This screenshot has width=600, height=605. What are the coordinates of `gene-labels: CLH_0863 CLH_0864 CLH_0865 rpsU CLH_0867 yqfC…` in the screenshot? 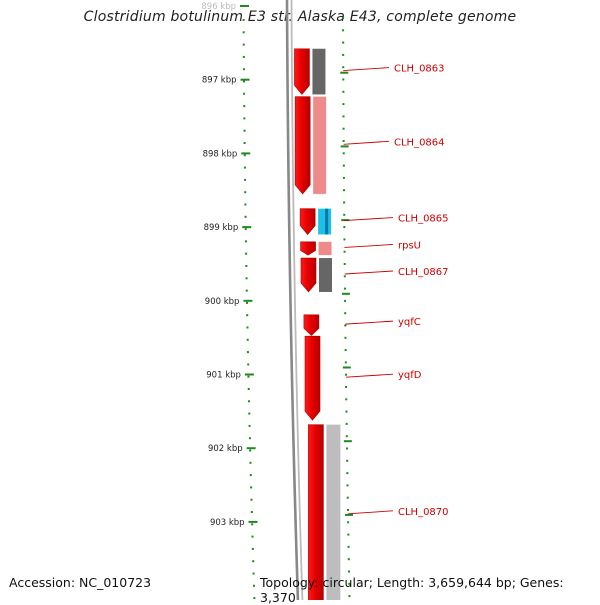 It's located at (396, 291).